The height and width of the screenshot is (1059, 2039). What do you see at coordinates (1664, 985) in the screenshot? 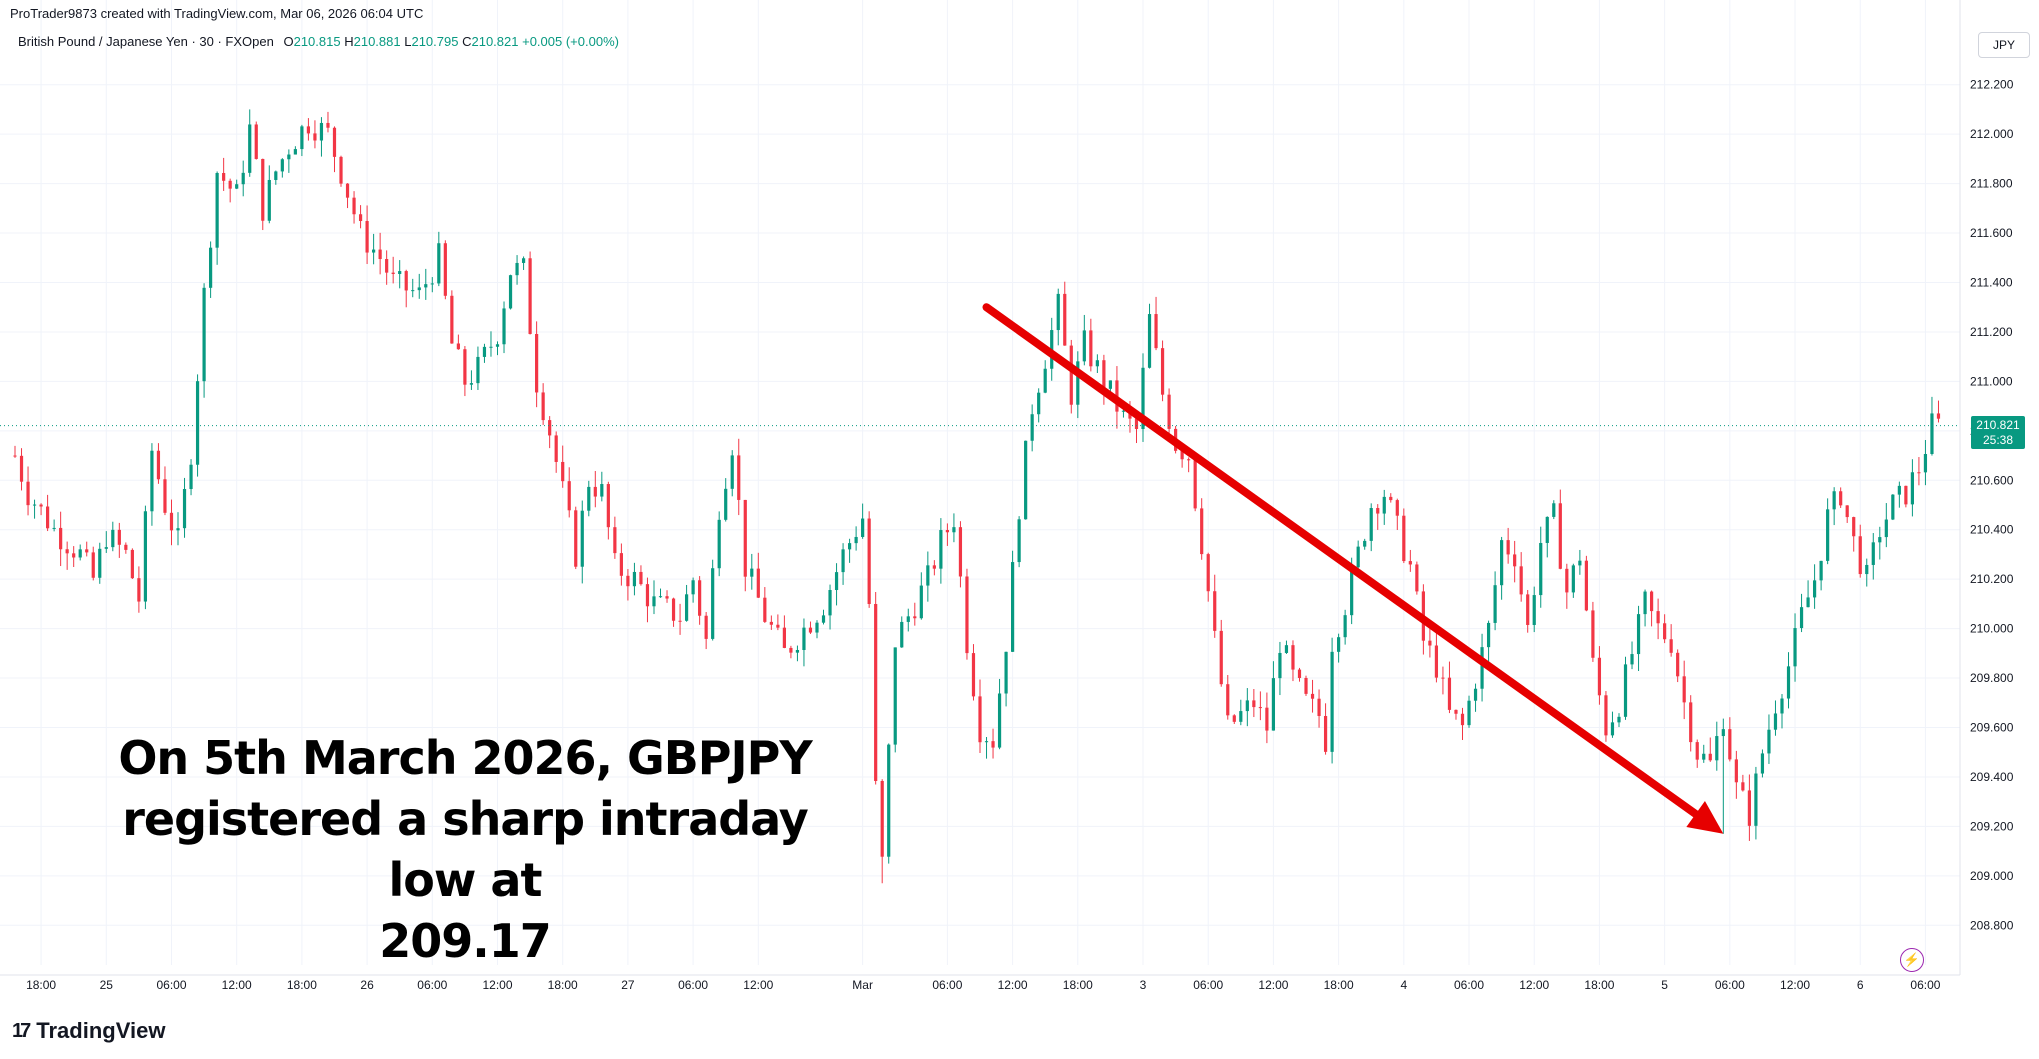
I see `x-tick-label: 5` at bounding box center [1664, 985].